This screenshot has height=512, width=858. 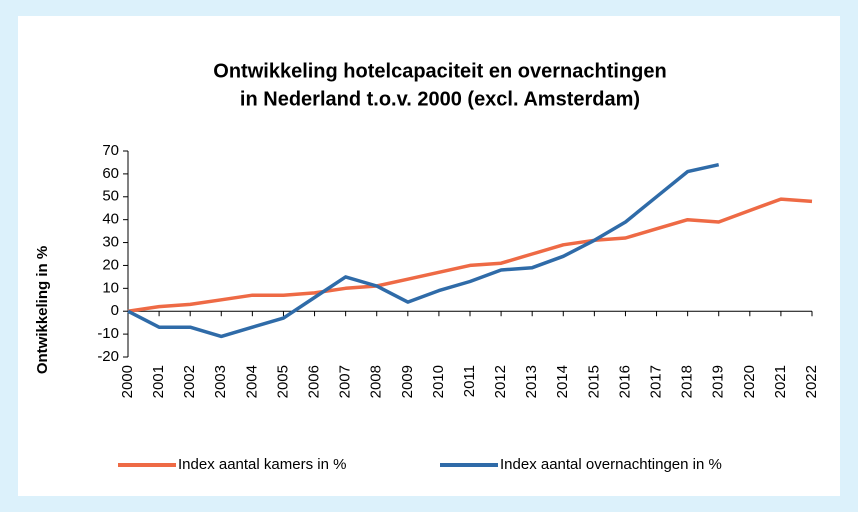 I want to click on x-tick-label: 2020, so click(x=749, y=381).